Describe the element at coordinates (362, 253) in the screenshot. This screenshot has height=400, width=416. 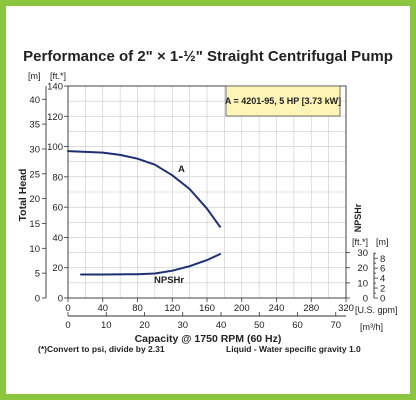
I see `npsh-tick-label-ft: 30` at that location.